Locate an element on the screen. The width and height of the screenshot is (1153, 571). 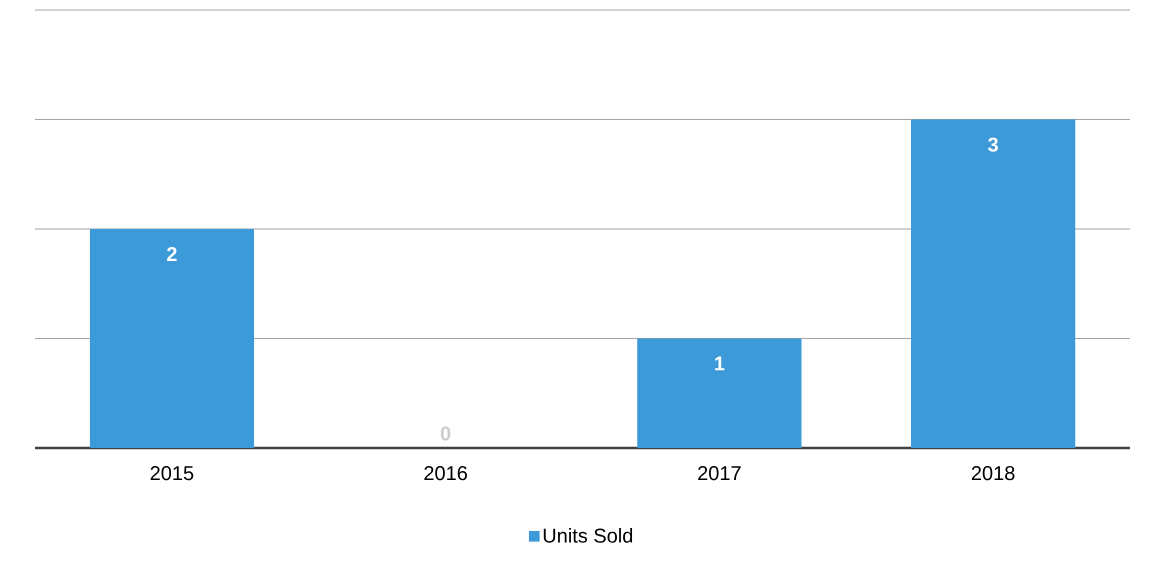
data-label: 2 is located at coordinates (172, 254).